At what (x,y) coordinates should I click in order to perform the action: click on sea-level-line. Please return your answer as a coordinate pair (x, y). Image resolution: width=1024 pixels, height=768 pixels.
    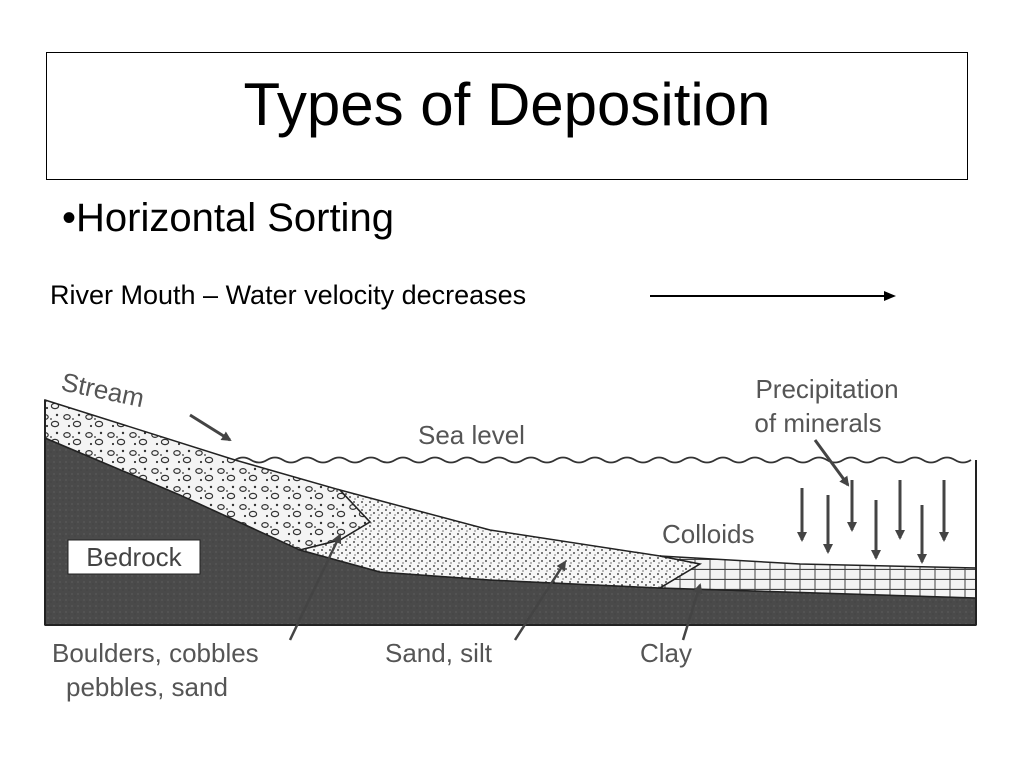
    Looking at the image, I should click on (603, 460).